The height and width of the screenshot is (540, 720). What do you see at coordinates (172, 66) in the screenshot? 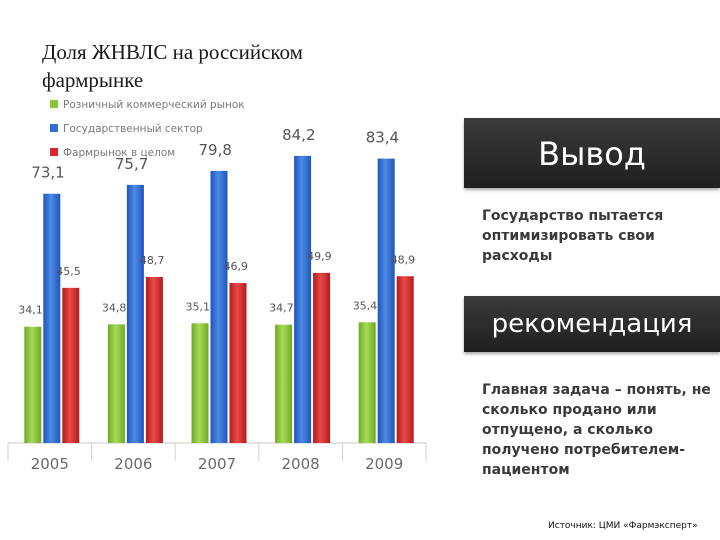
I see `slide-title: Доля ЖНВЛС на российском фармрынке` at bounding box center [172, 66].